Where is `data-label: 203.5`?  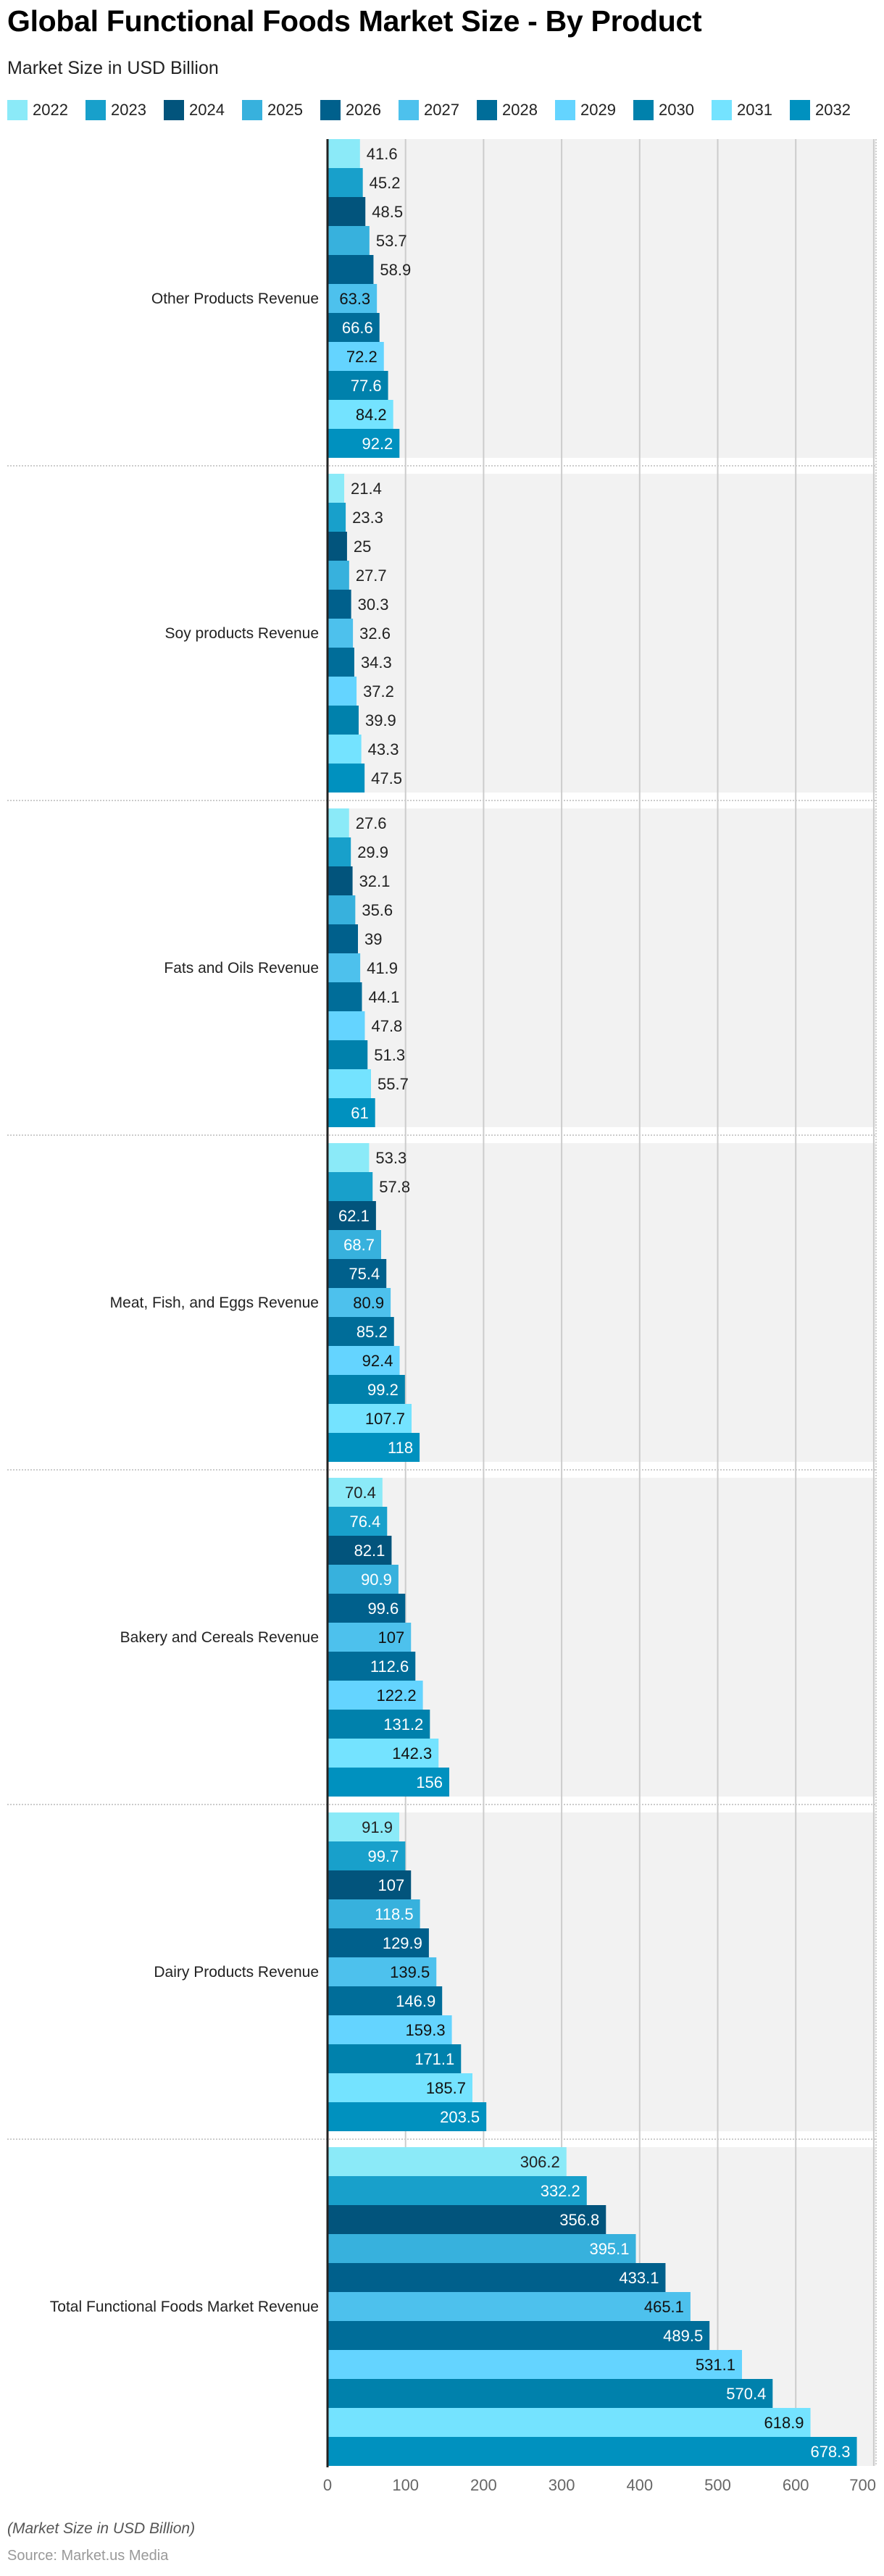 data-label: 203.5 is located at coordinates (460, 2117).